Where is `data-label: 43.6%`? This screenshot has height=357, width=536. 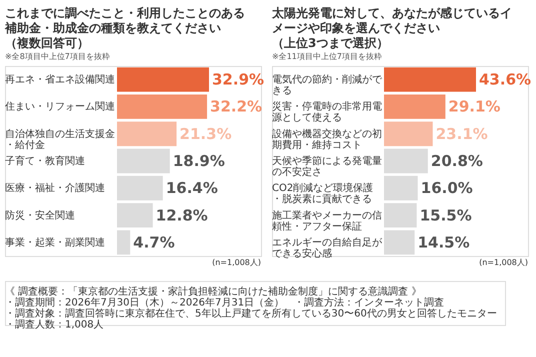
data-label: 43.6% is located at coordinates (505, 79).